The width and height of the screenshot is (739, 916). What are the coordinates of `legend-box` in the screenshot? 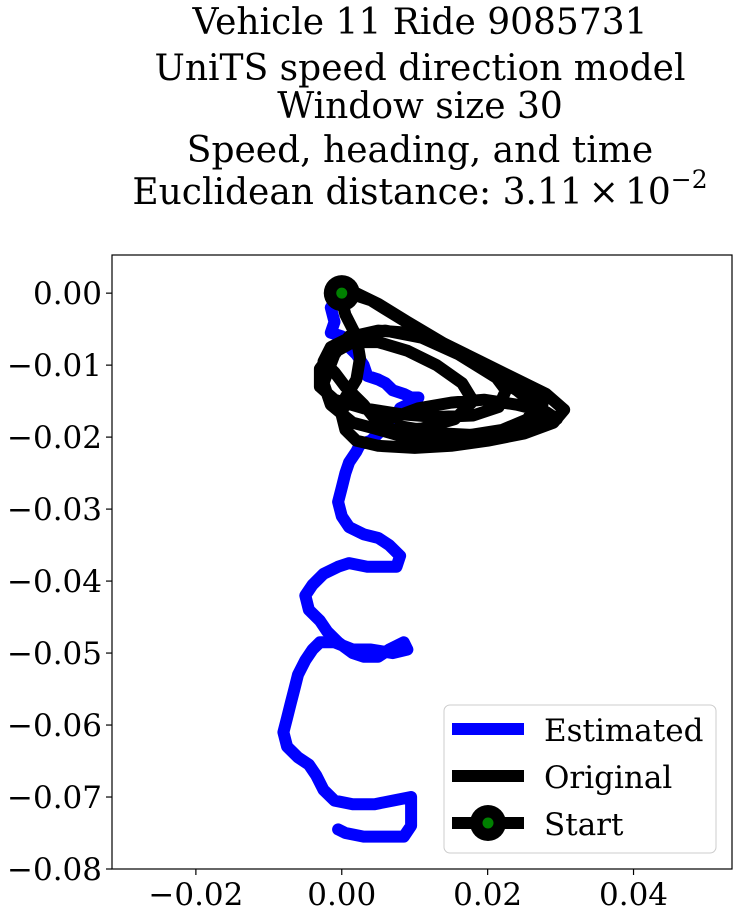 It's located at (580, 779).